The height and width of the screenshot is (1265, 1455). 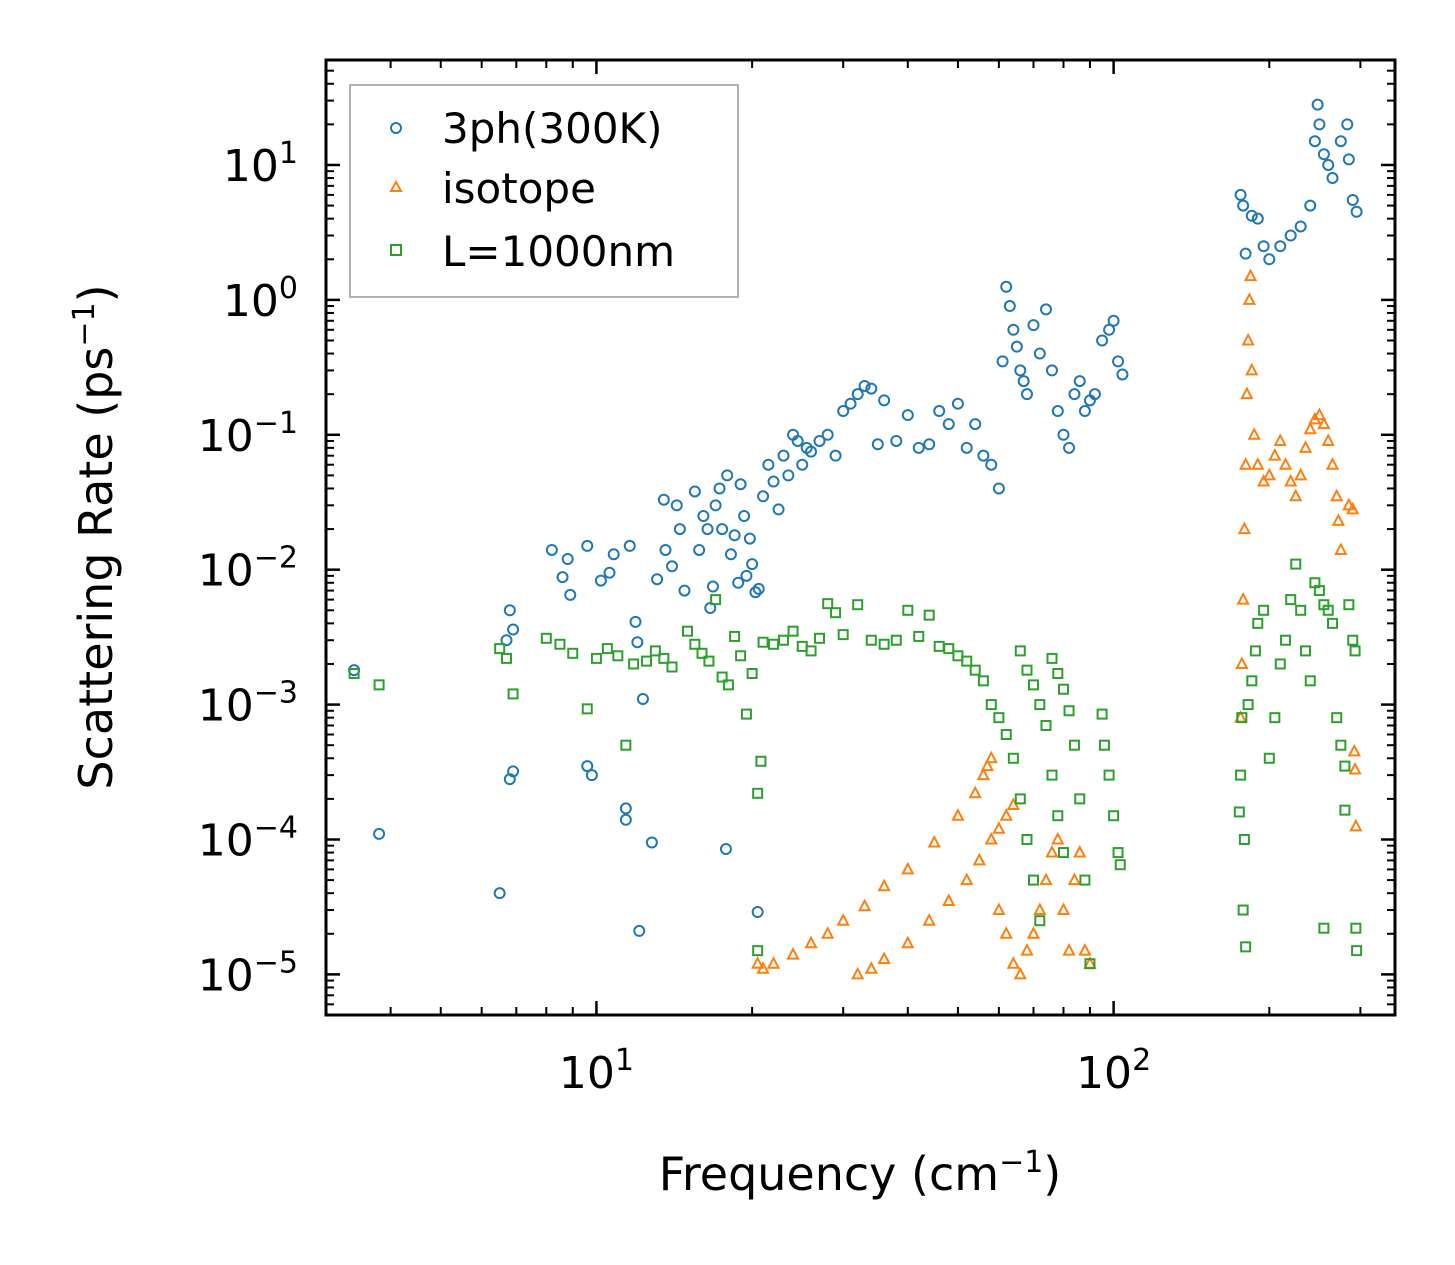 I want to click on x-axis-title: Frequency (cm−1), so click(x=860, y=1173).